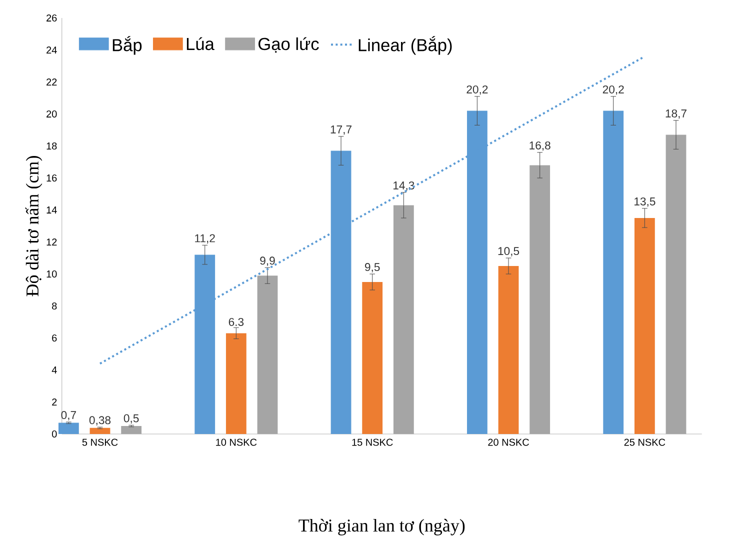  Describe the element at coordinates (68, 415) in the screenshot. I see `data-label: 0,7` at that location.